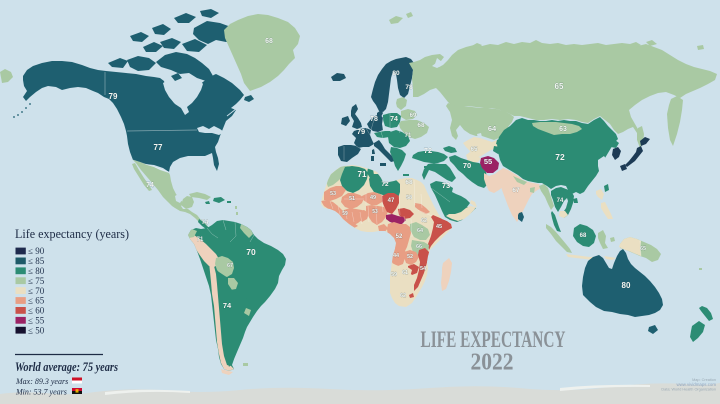 This screenshot has width=720, height=404. What do you see at coordinates (423, 269) in the screenshot?
I see `svg-text: 54` at bounding box center [423, 269].